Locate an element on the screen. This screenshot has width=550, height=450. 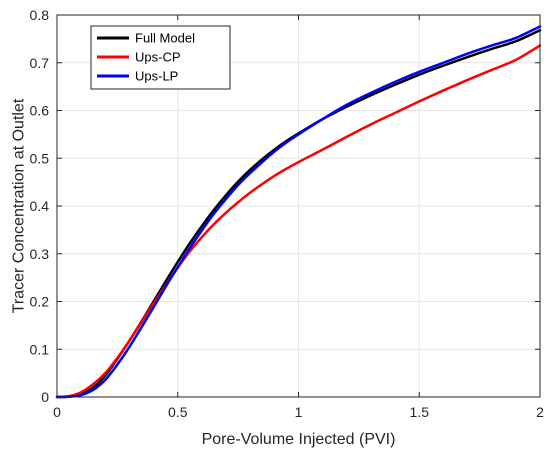
y-tick-label: 0.7 is located at coordinates (40, 63).